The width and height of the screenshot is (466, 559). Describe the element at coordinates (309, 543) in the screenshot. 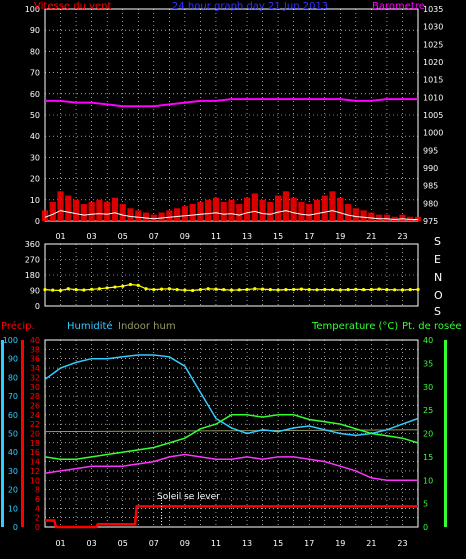

I see `bot-time-label: 17` at that location.